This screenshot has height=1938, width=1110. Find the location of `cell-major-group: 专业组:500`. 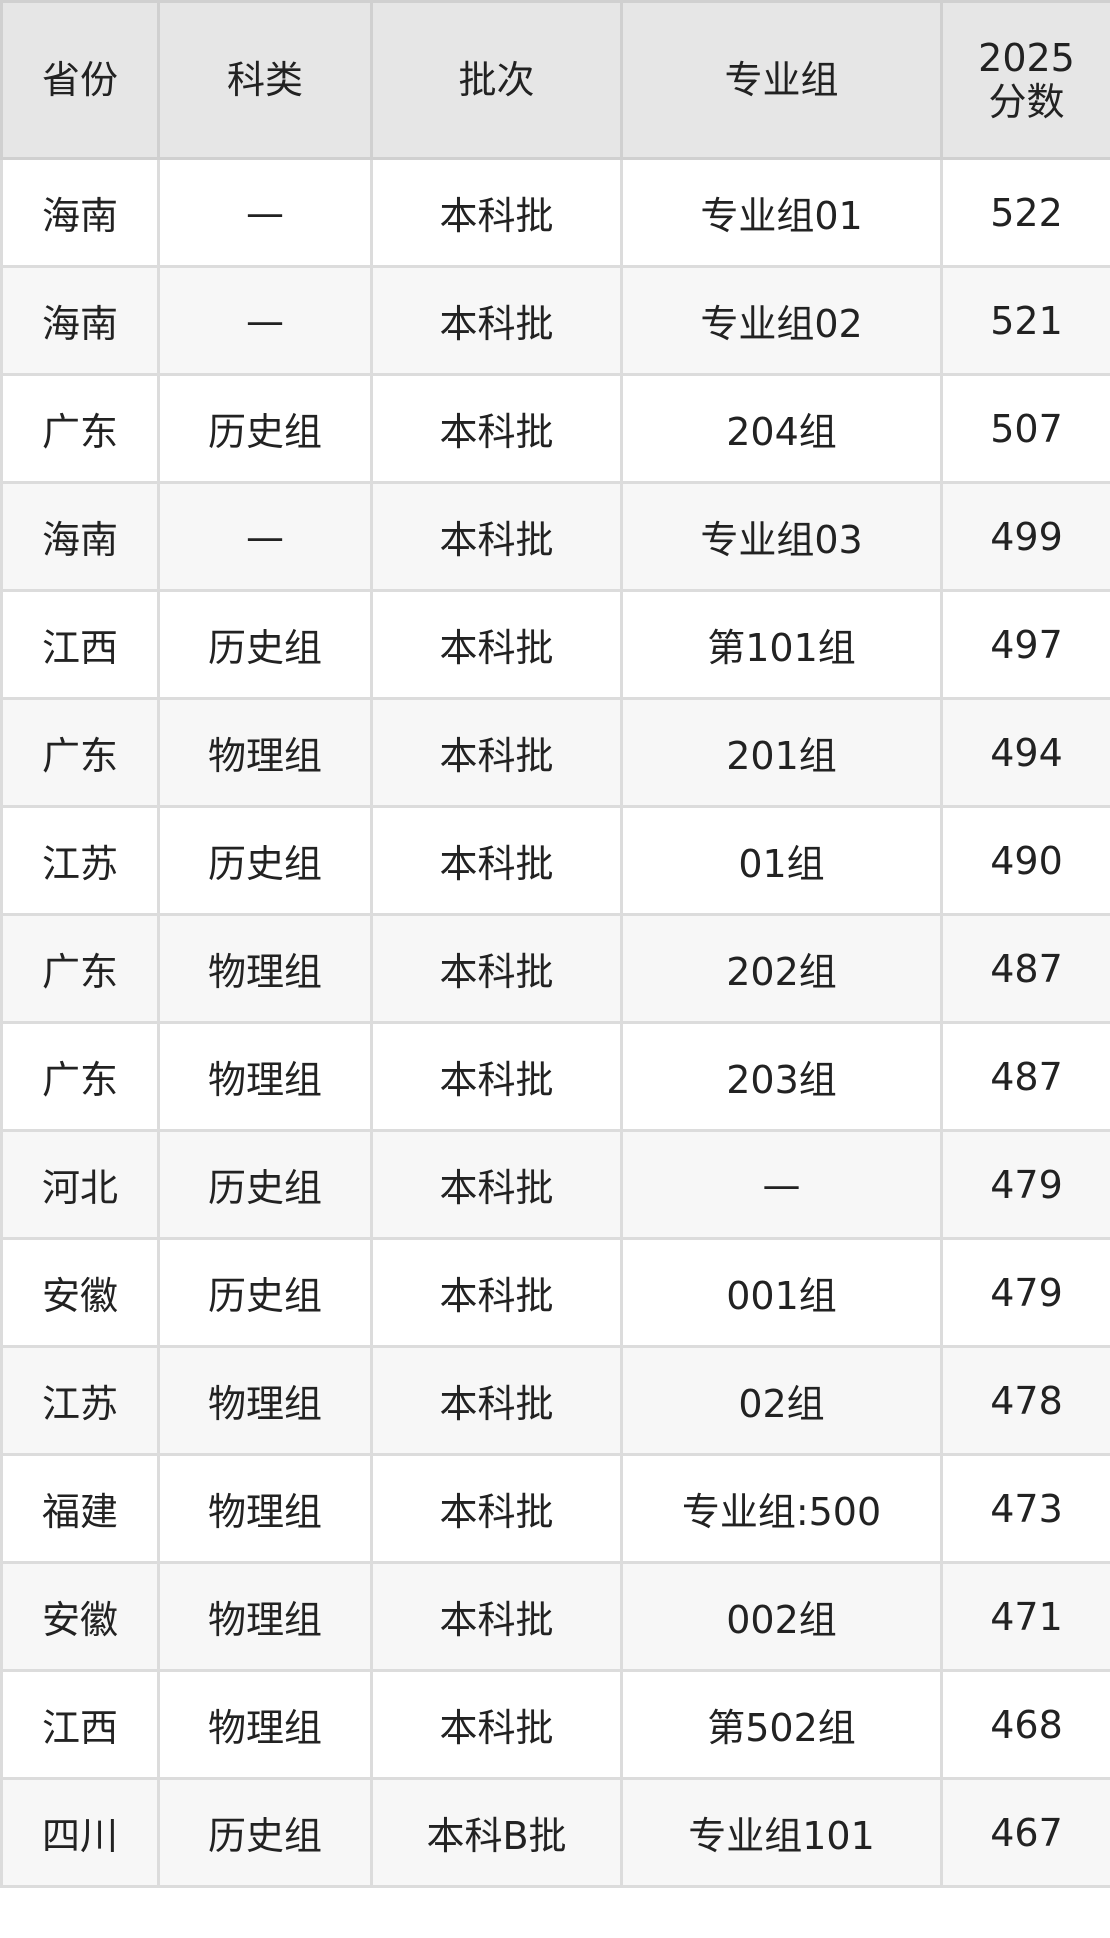

cell-major-group: 专业组:500 is located at coordinates (781, 1508).